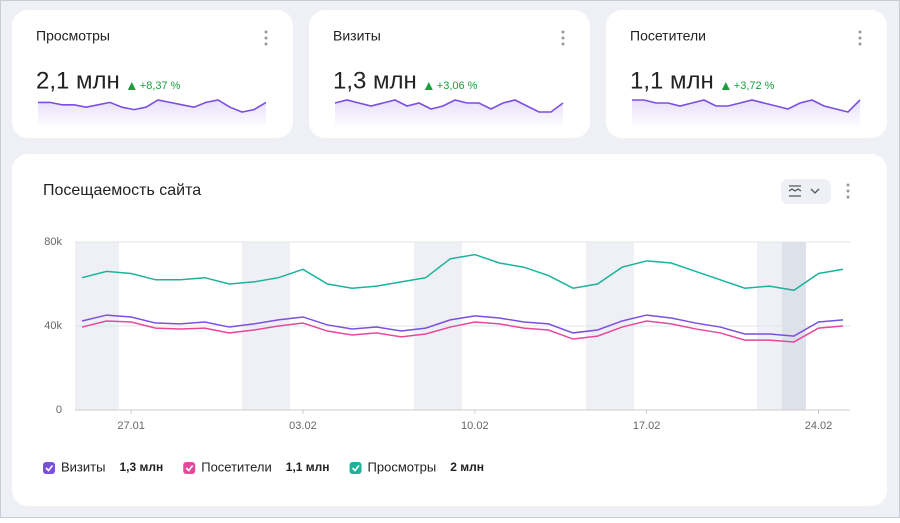 The width and height of the screenshot is (900, 523). What do you see at coordinates (160, 86) in the screenshot?
I see `kpi-delta: +8,37 %` at bounding box center [160, 86].